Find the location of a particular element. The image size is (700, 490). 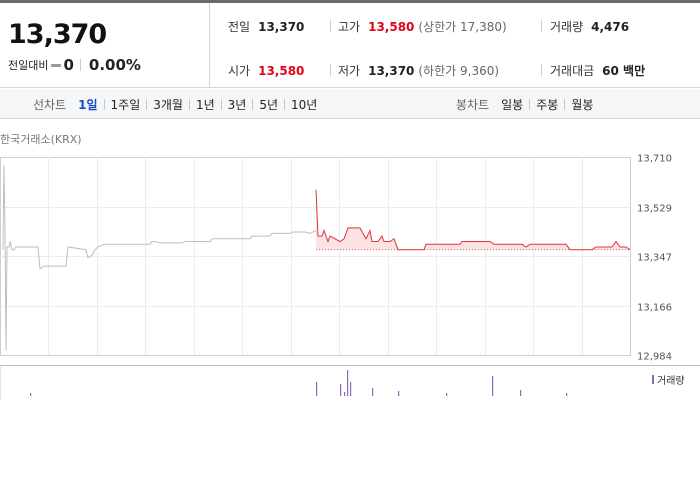

change-label: 전일대비 is located at coordinates (28, 65).